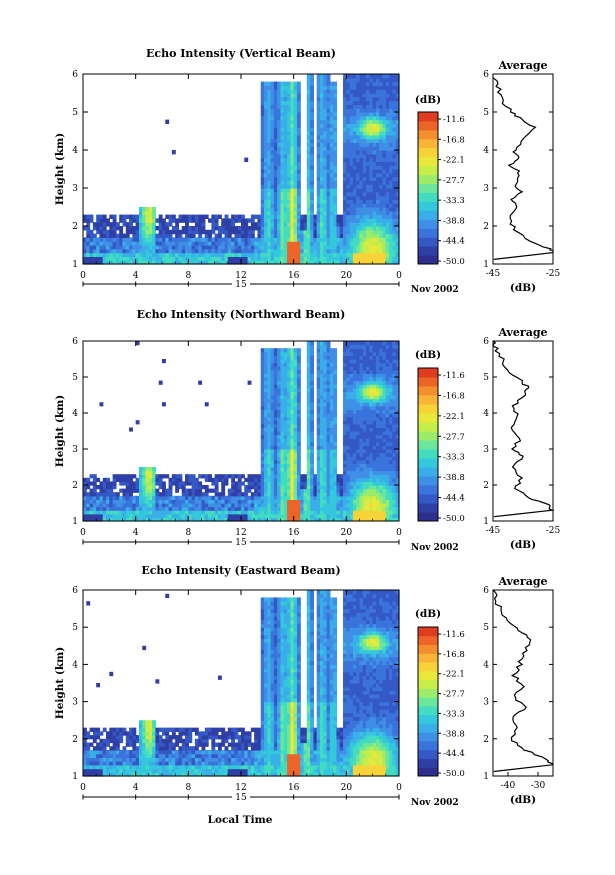  Describe the element at coordinates (294, 276) in the screenshot. I see `x-tick-label: 16` at that location.